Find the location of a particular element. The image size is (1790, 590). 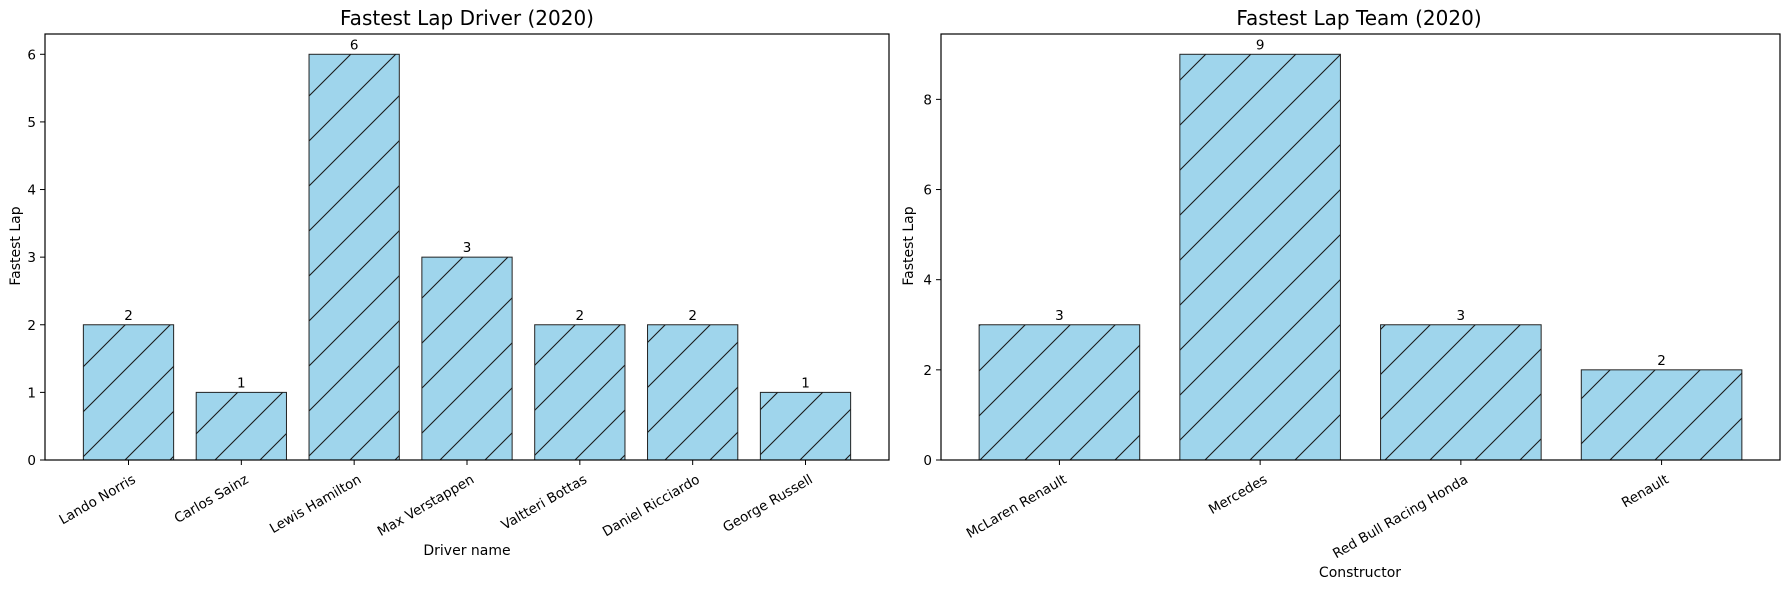

team-chart-ylabel: Fastest Lap is located at coordinates (909, 245).